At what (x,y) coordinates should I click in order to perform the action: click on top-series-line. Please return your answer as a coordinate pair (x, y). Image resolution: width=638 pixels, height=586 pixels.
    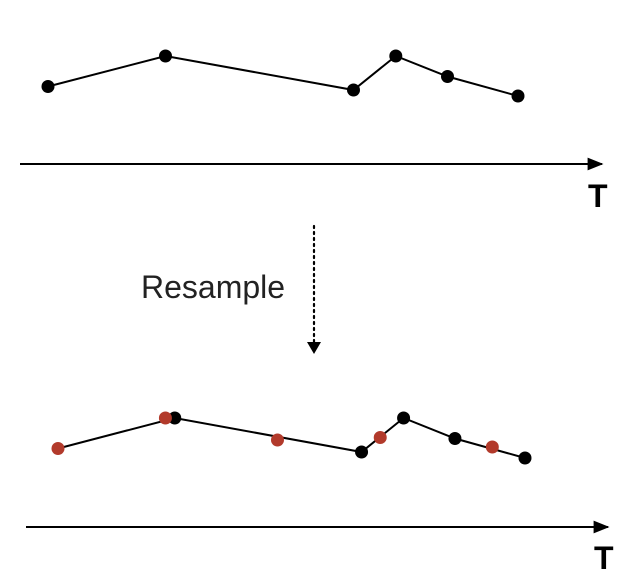
    Looking at the image, I should click on (283, 75).